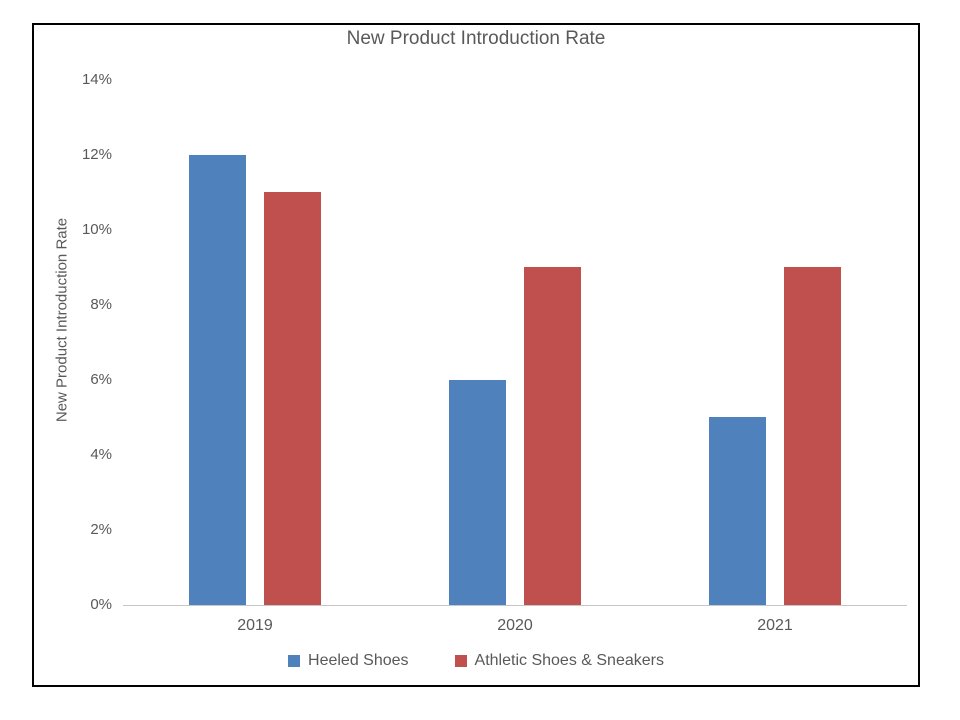 The height and width of the screenshot is (720, 960). I want to click on chart-legend: Heeled Shoes Athletic Shoes & Sneakers, so click(476, 661).